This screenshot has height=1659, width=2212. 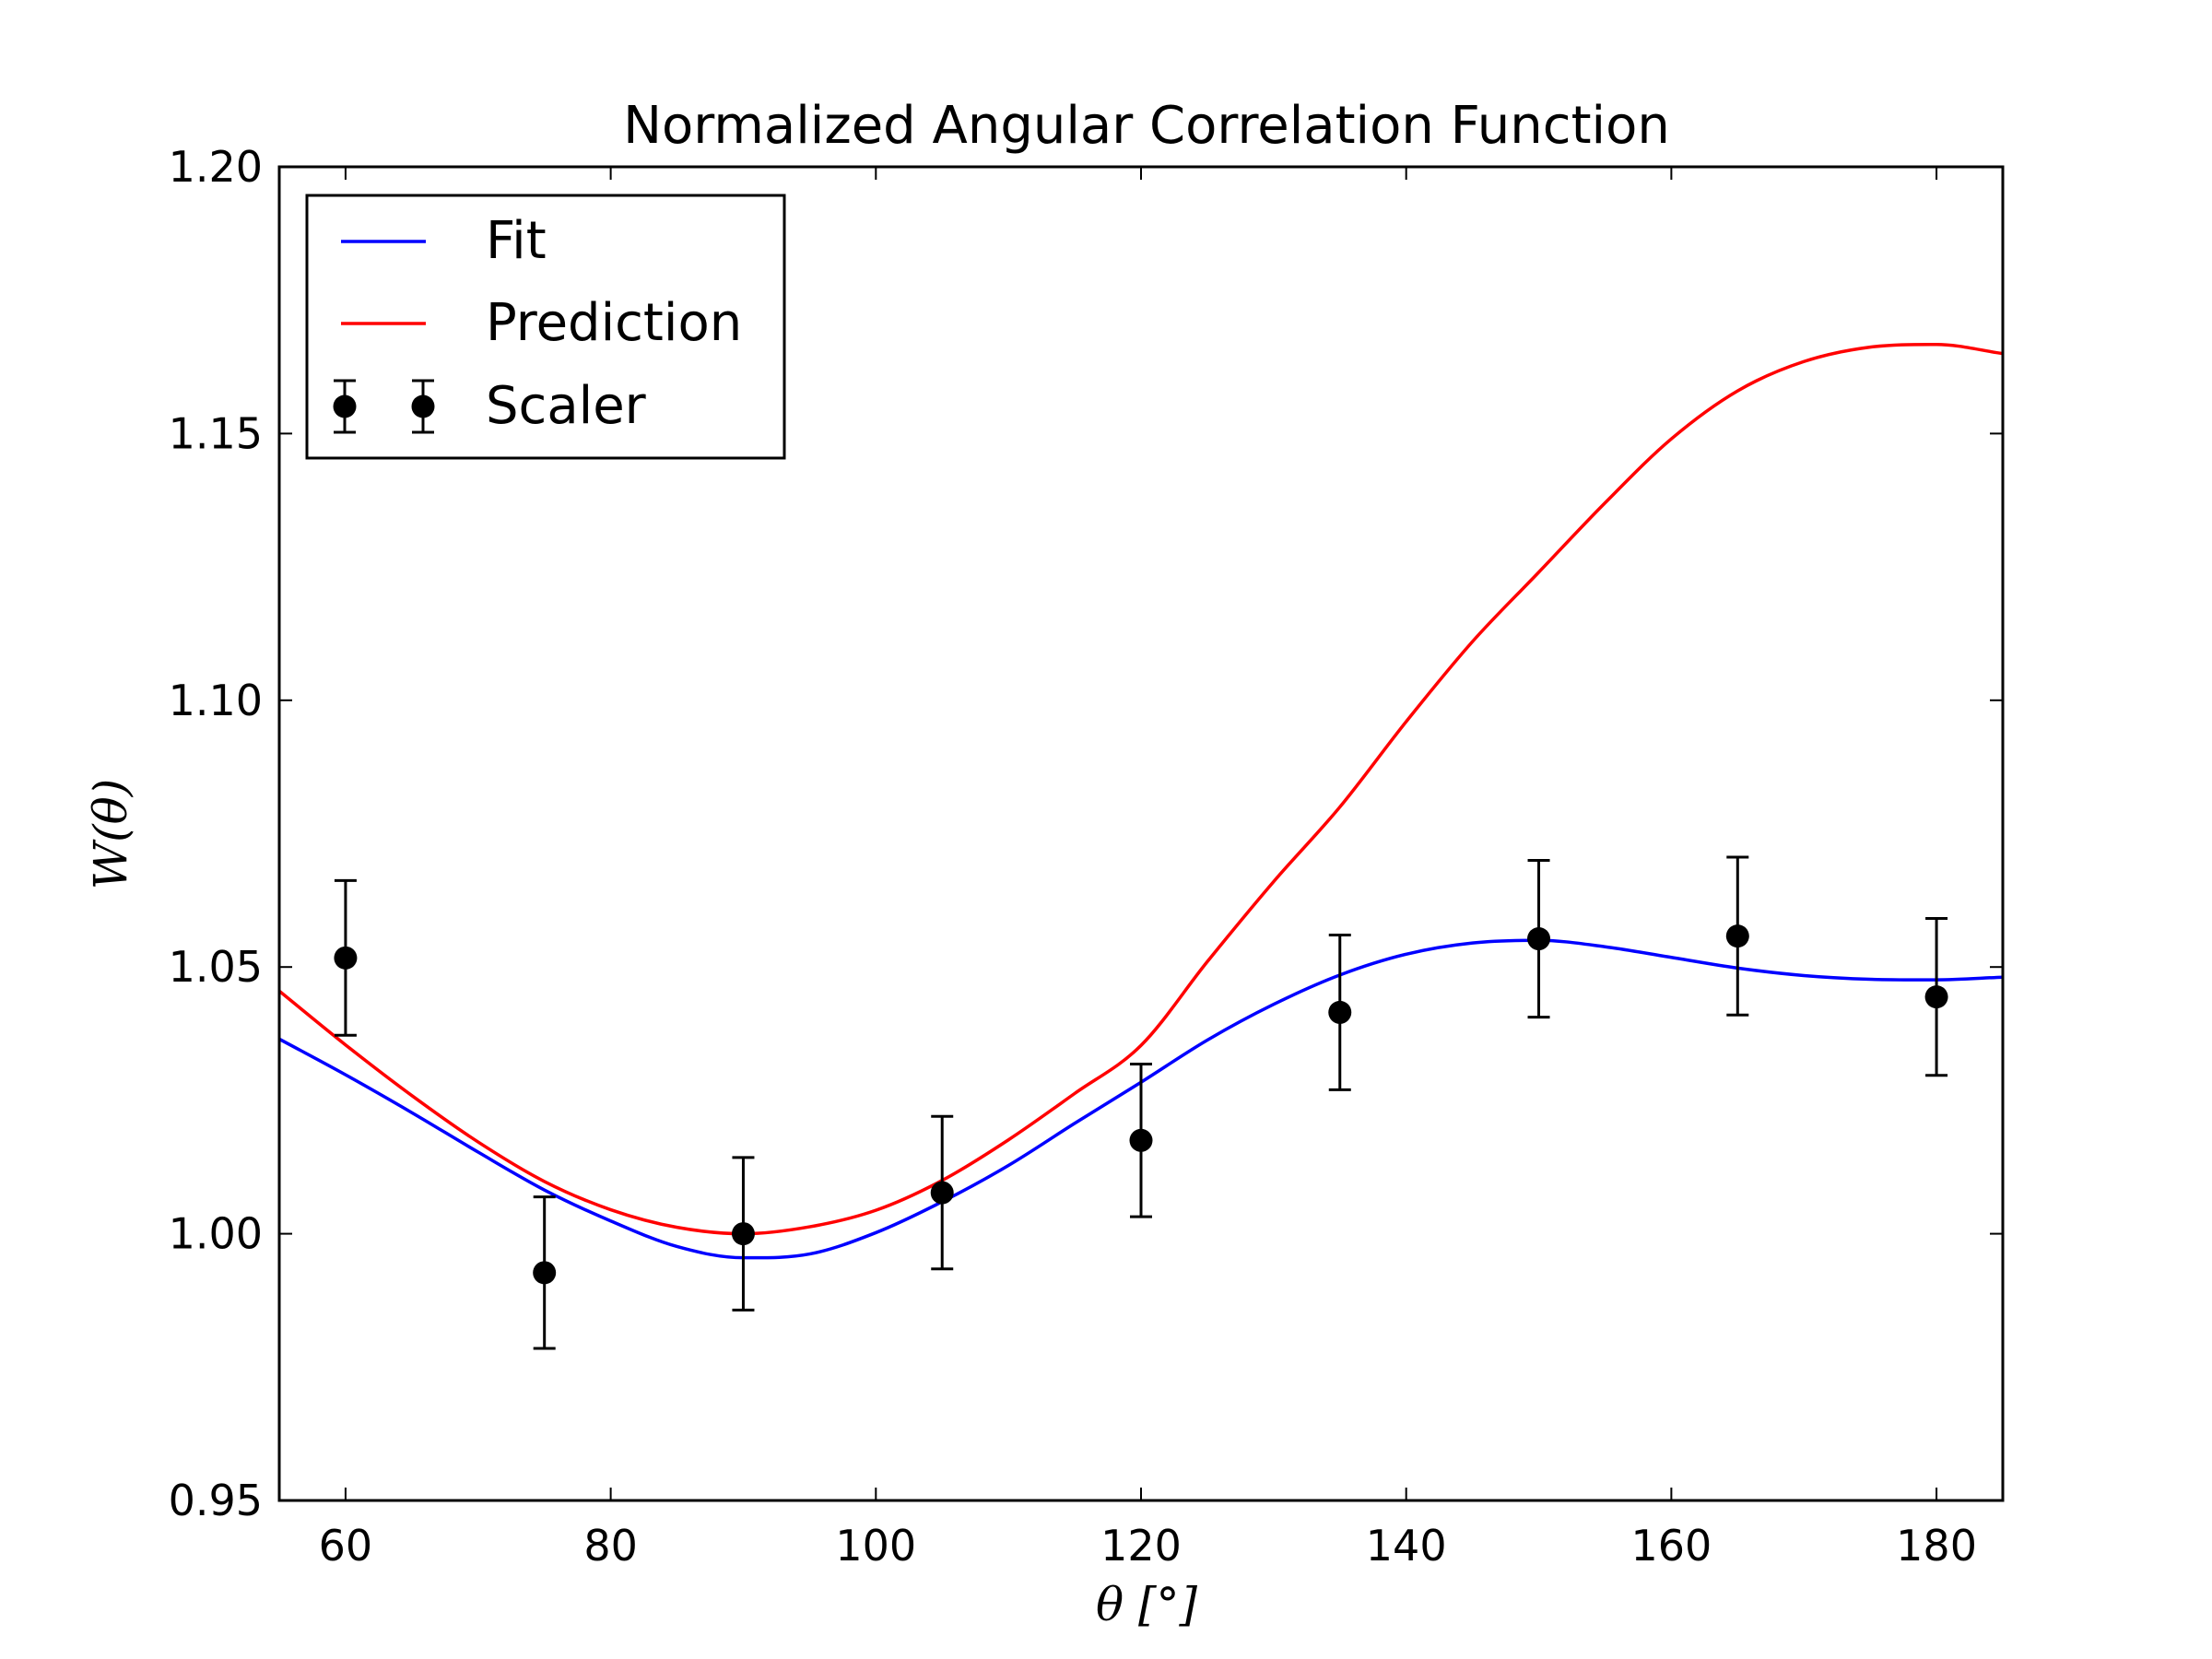 What do you see at coordinates (566, 406) in the screenshot?
I see `legend-scaler-label: Scaler` at bounding box center [566, 406].